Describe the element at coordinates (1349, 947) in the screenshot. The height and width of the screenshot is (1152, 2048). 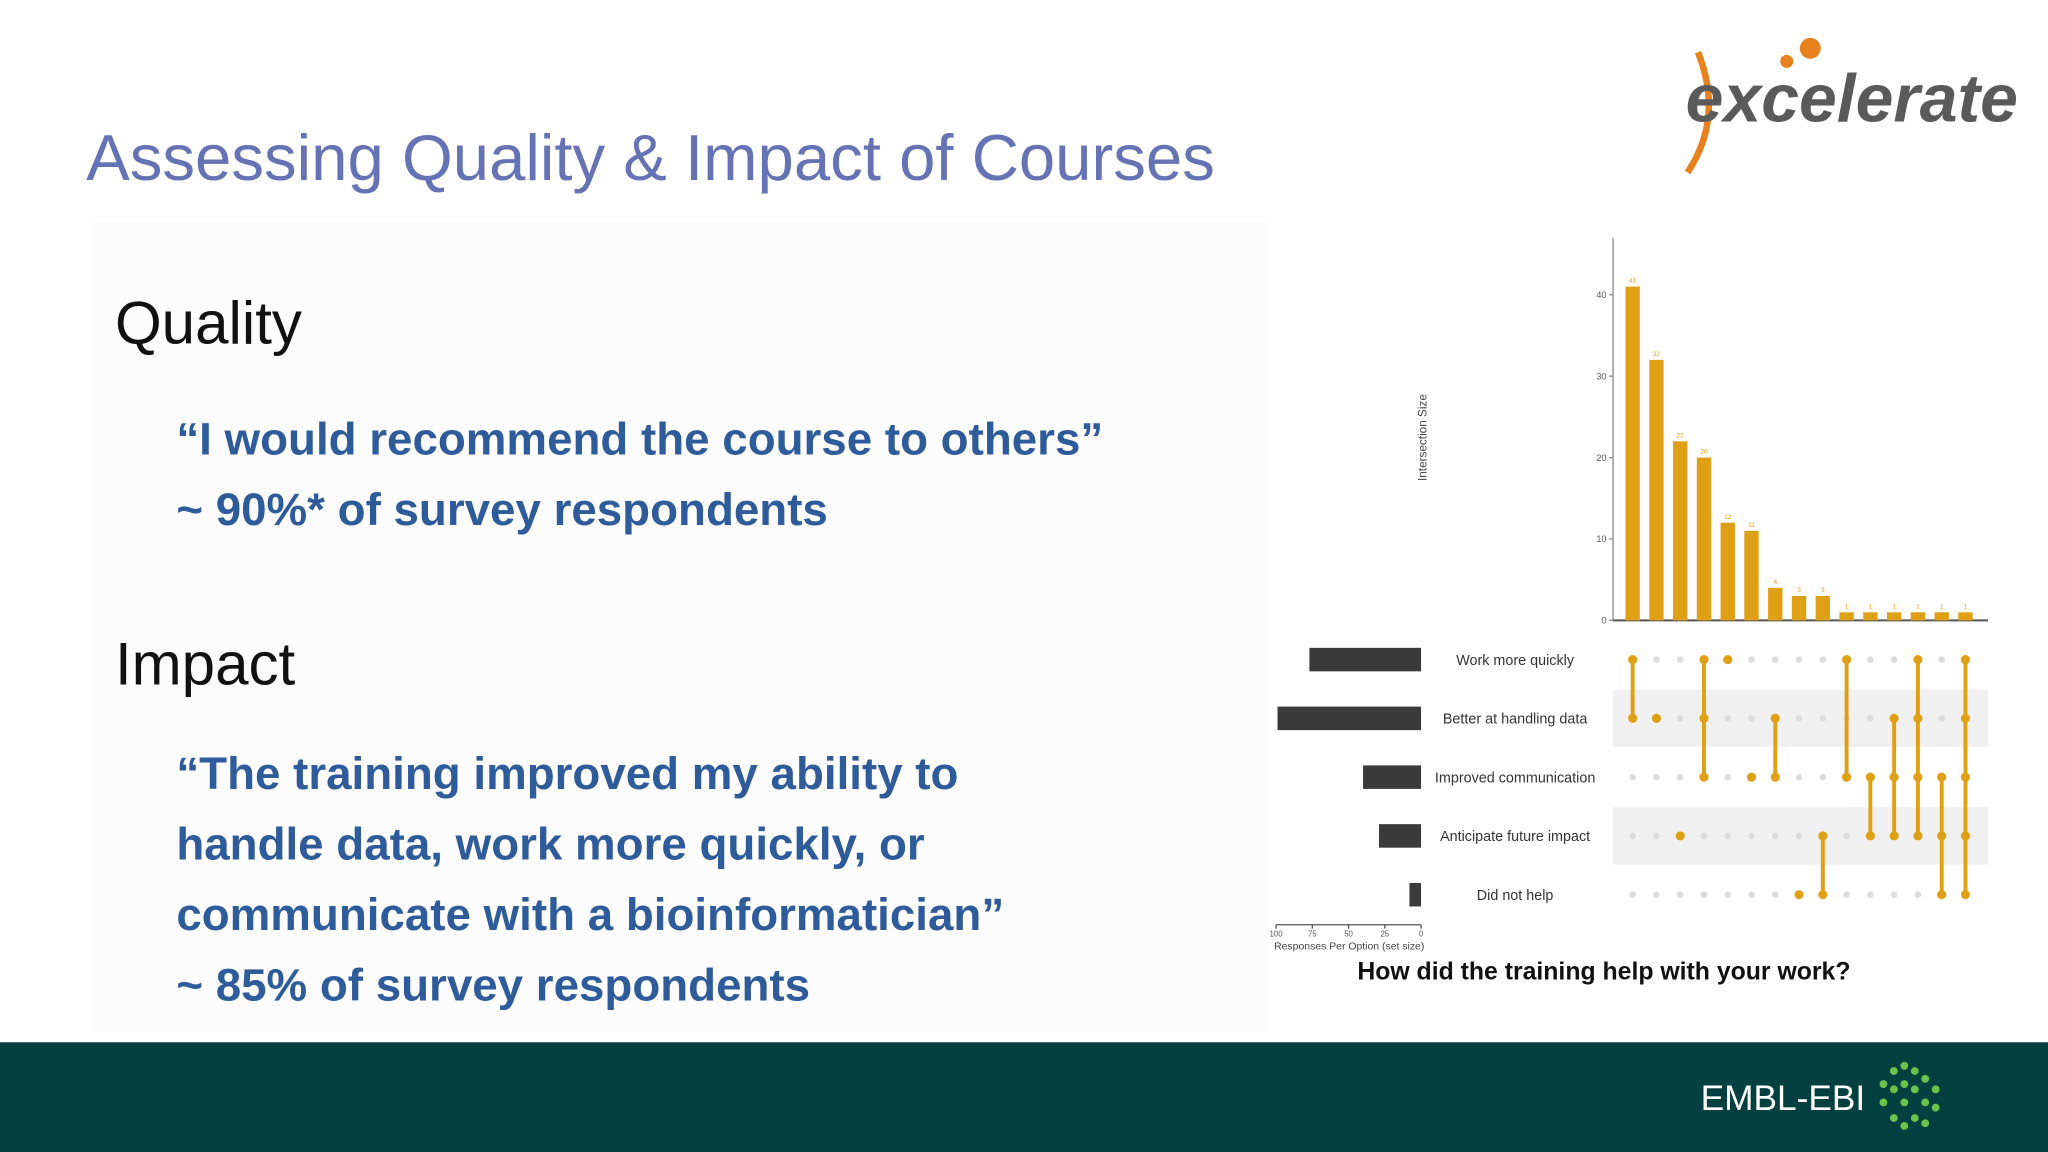
I see `set-axis-label: Responses Per Option (set size)` at that location.